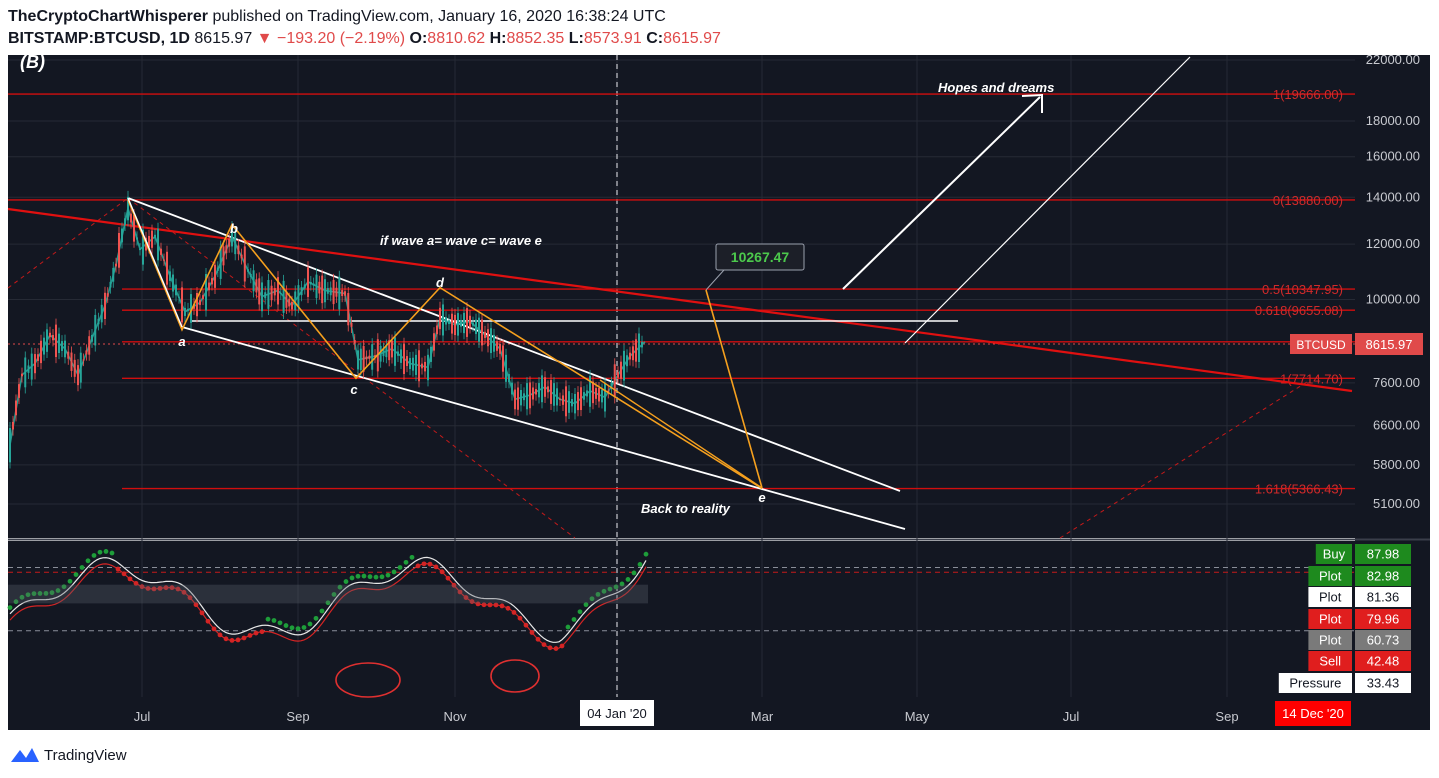 The width and height of the screenshot is (1439, 778). I want to click on oversold-circle, so click(368, 680).